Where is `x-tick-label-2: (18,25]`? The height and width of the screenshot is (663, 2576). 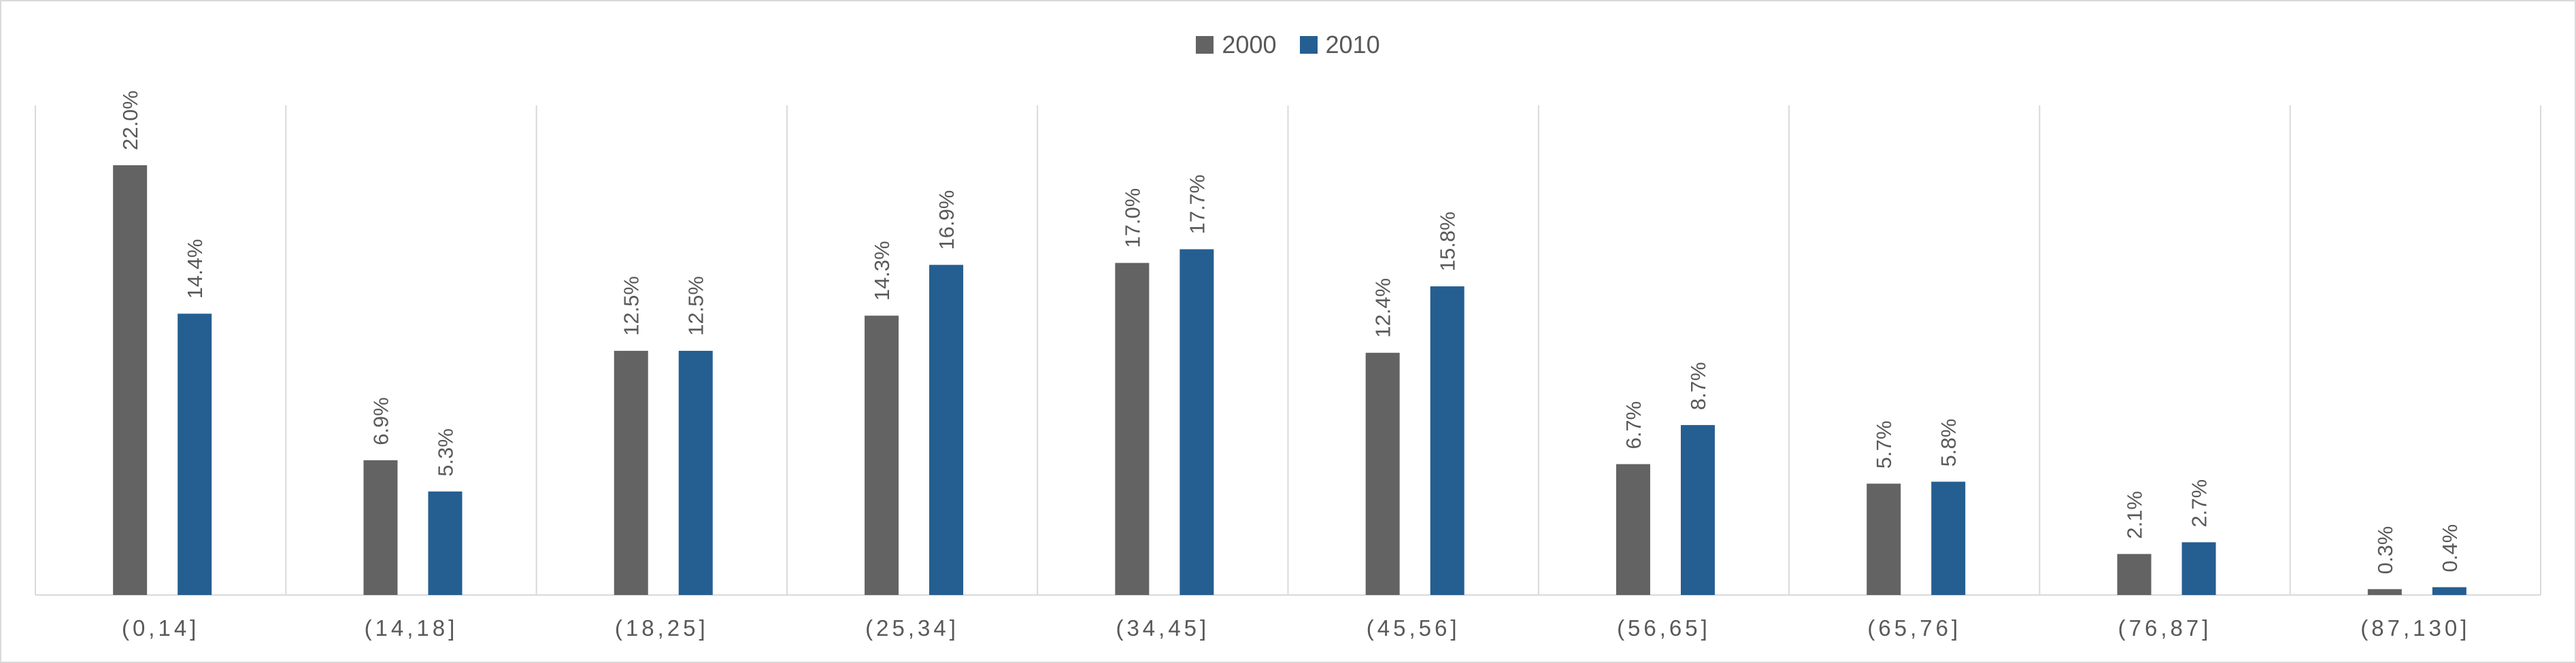
x-tick-label-2: (18,25] is located at coordinates (662, 628).